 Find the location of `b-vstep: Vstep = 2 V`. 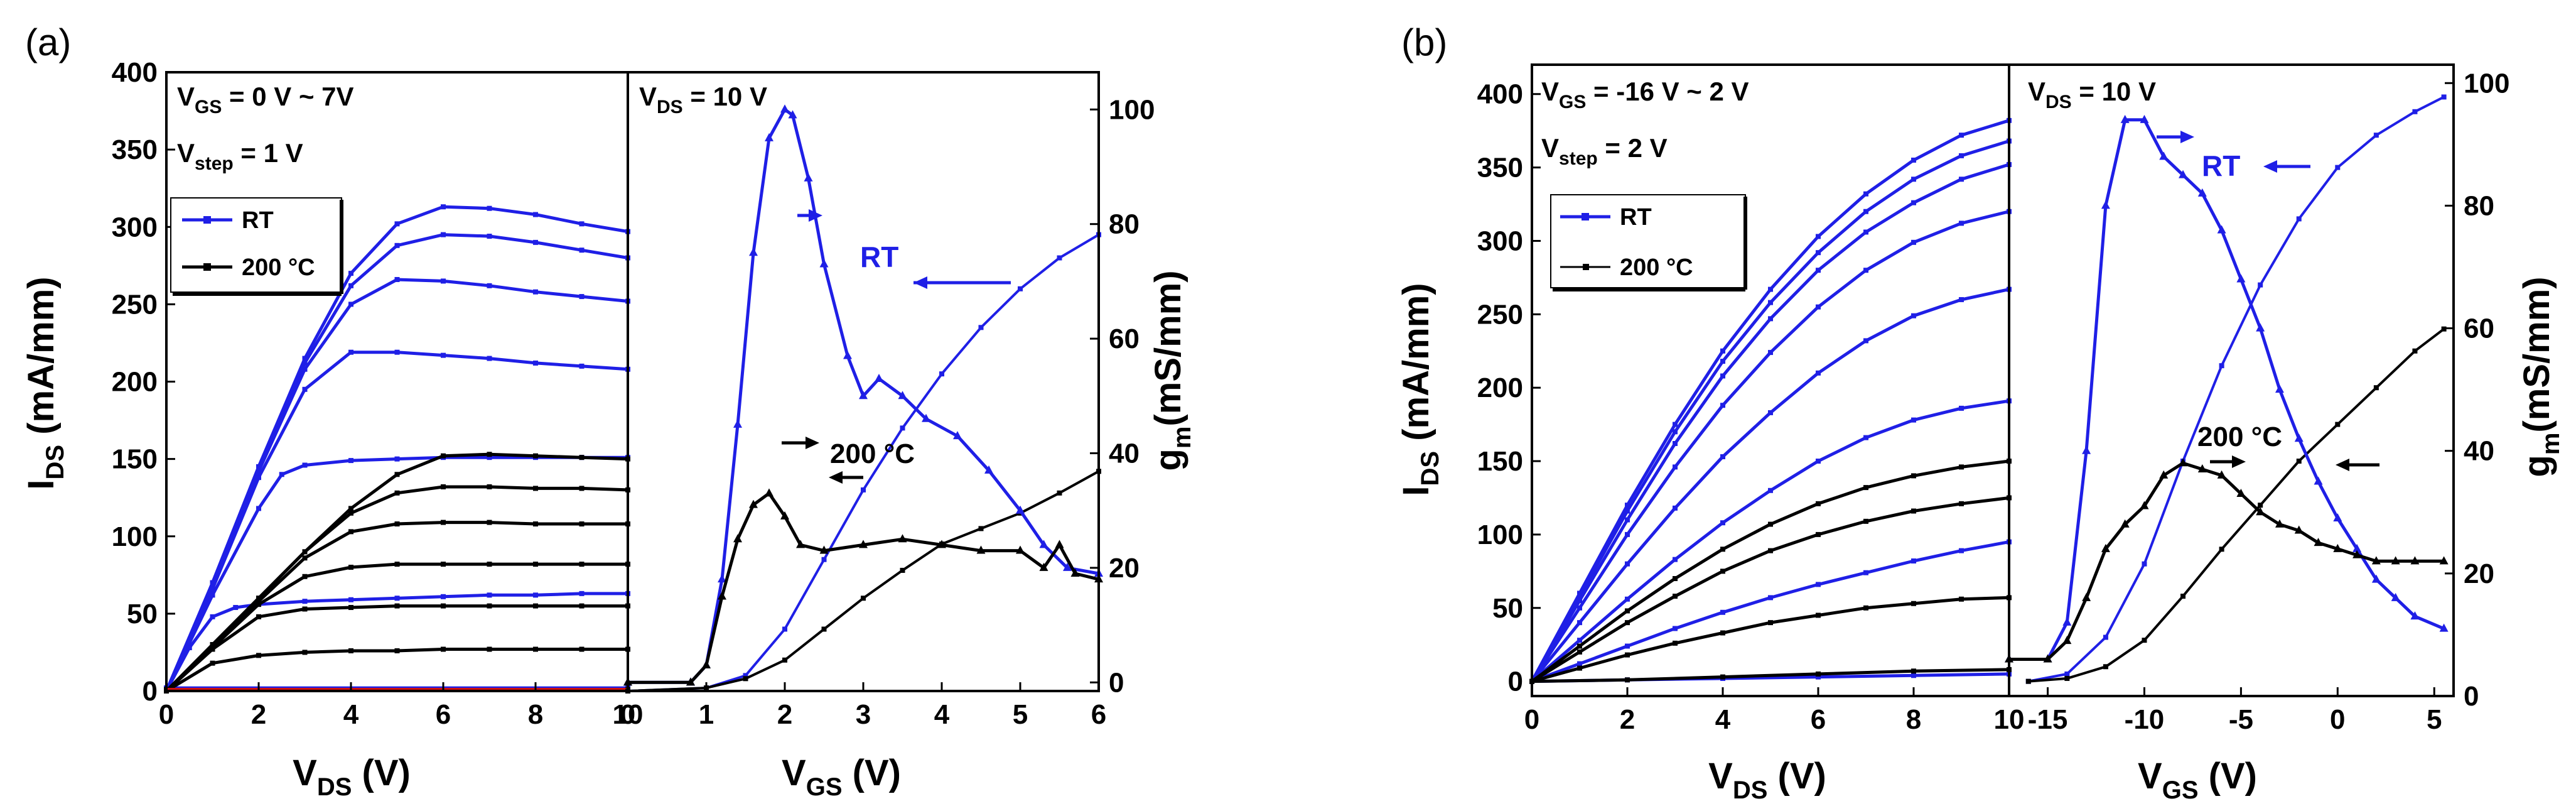

b-vstep: Vstep = 2 V is located at coordinates (1604, 151).